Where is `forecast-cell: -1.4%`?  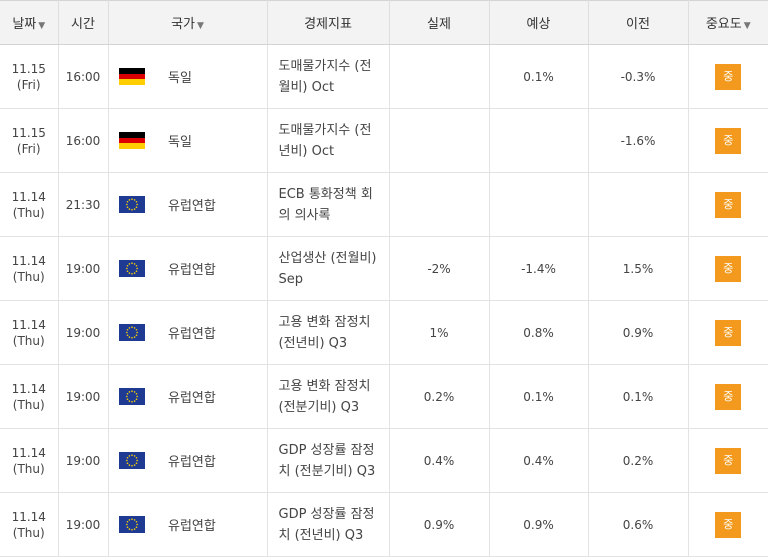 forecast-cell: -1.4% is located at coordinates (539, 268).